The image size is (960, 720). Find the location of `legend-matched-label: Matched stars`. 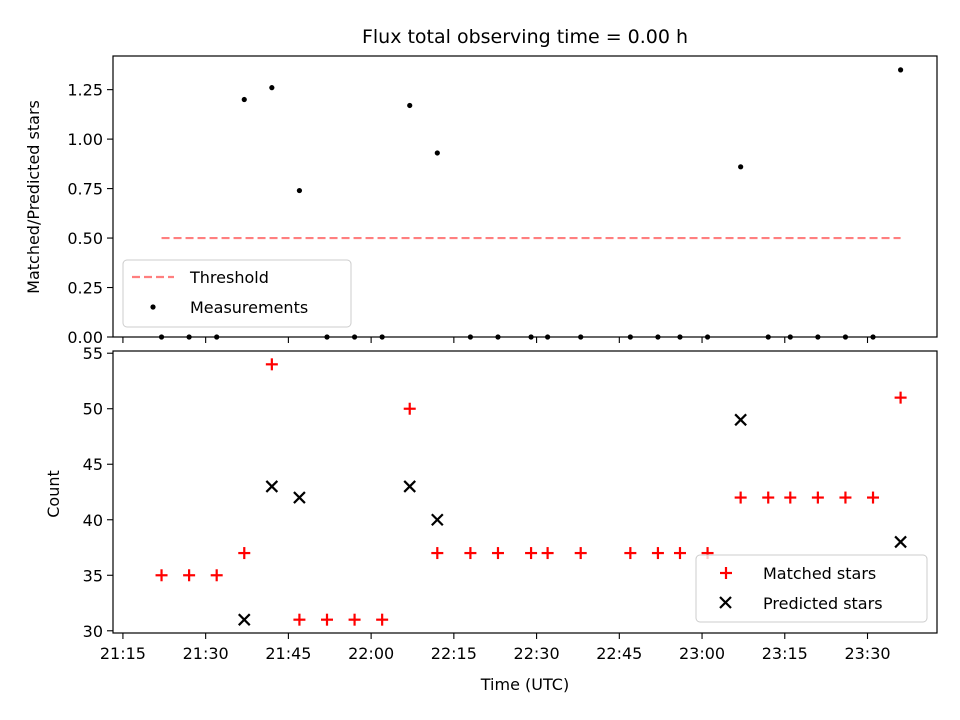

legend-matched-label: Matched stars is located at coordinates (819, 573).